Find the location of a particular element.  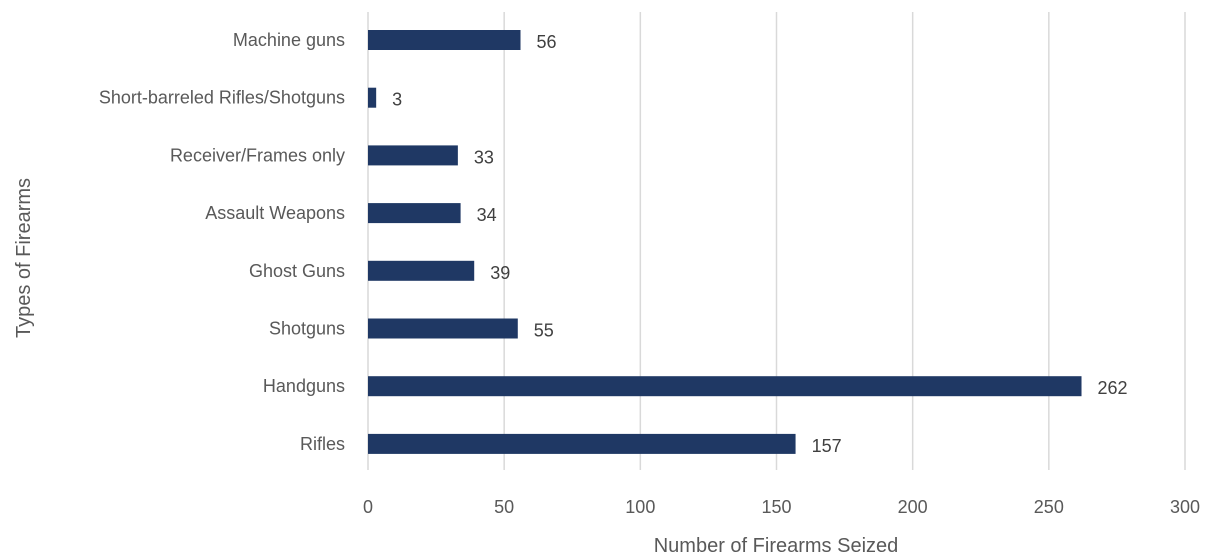

x-axis-title: Number of Firearms Seized is located at coordinates (776, 546).